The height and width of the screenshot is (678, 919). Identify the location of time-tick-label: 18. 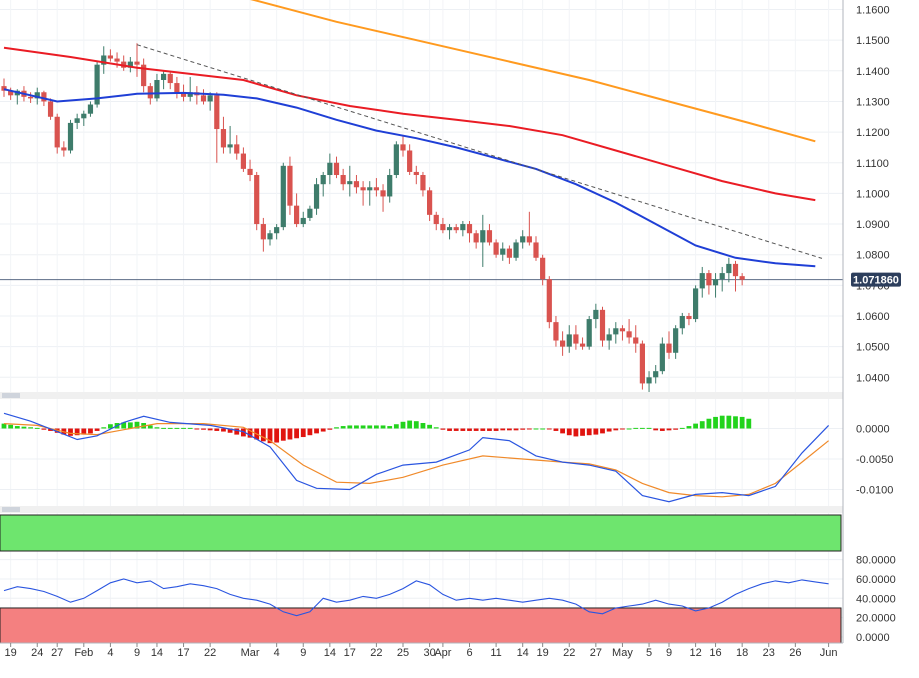
(742, 653).